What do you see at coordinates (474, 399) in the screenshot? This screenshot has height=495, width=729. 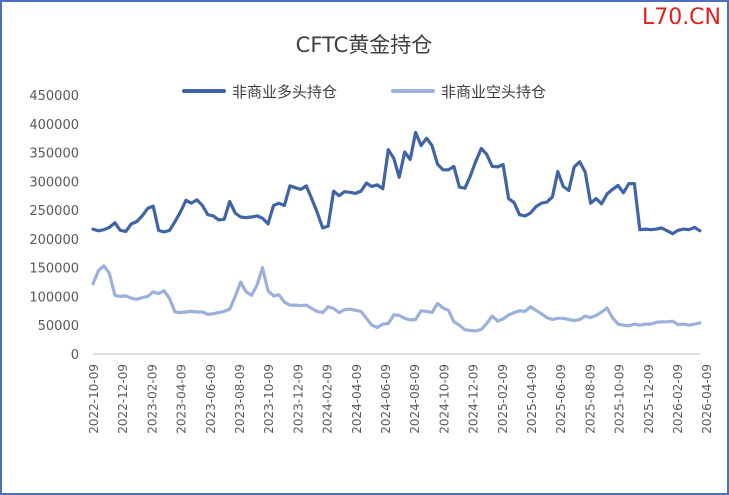 I see `x-tick-label-13: 2024-12-09` at bounding box center [474, 399].